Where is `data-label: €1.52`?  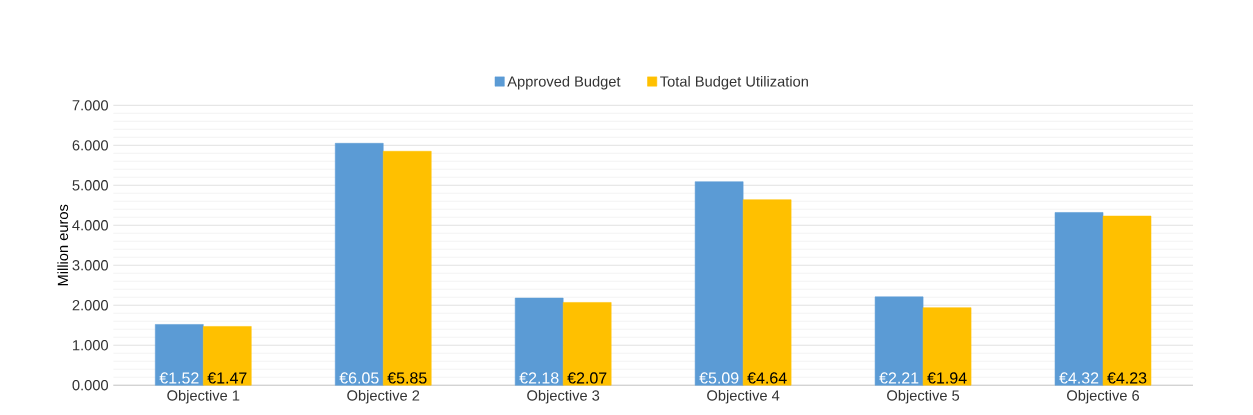 data-label: €1.52 is located at coordinates (179, 378).